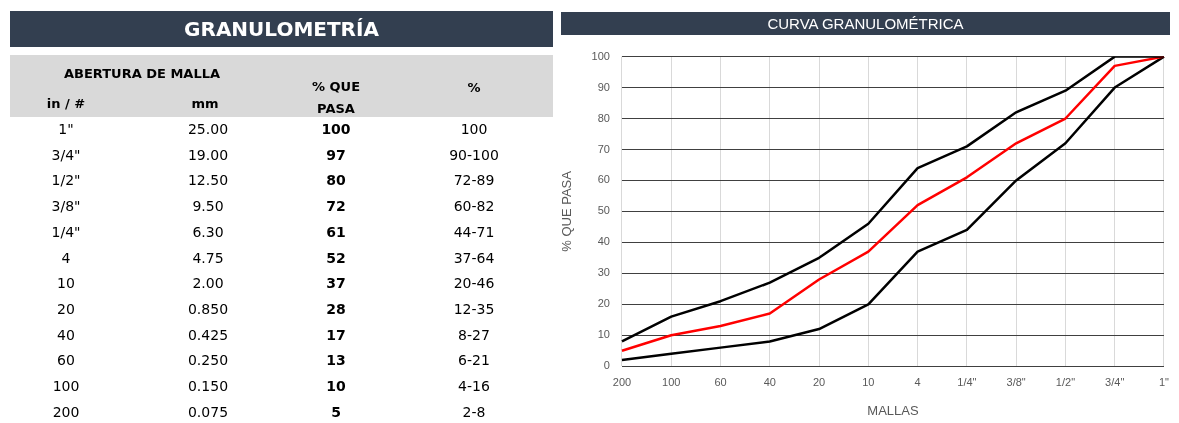  What do you see at coordinates (336, 283) in the screenshot?
I see `text: 37` at bounding box center [336, 283].